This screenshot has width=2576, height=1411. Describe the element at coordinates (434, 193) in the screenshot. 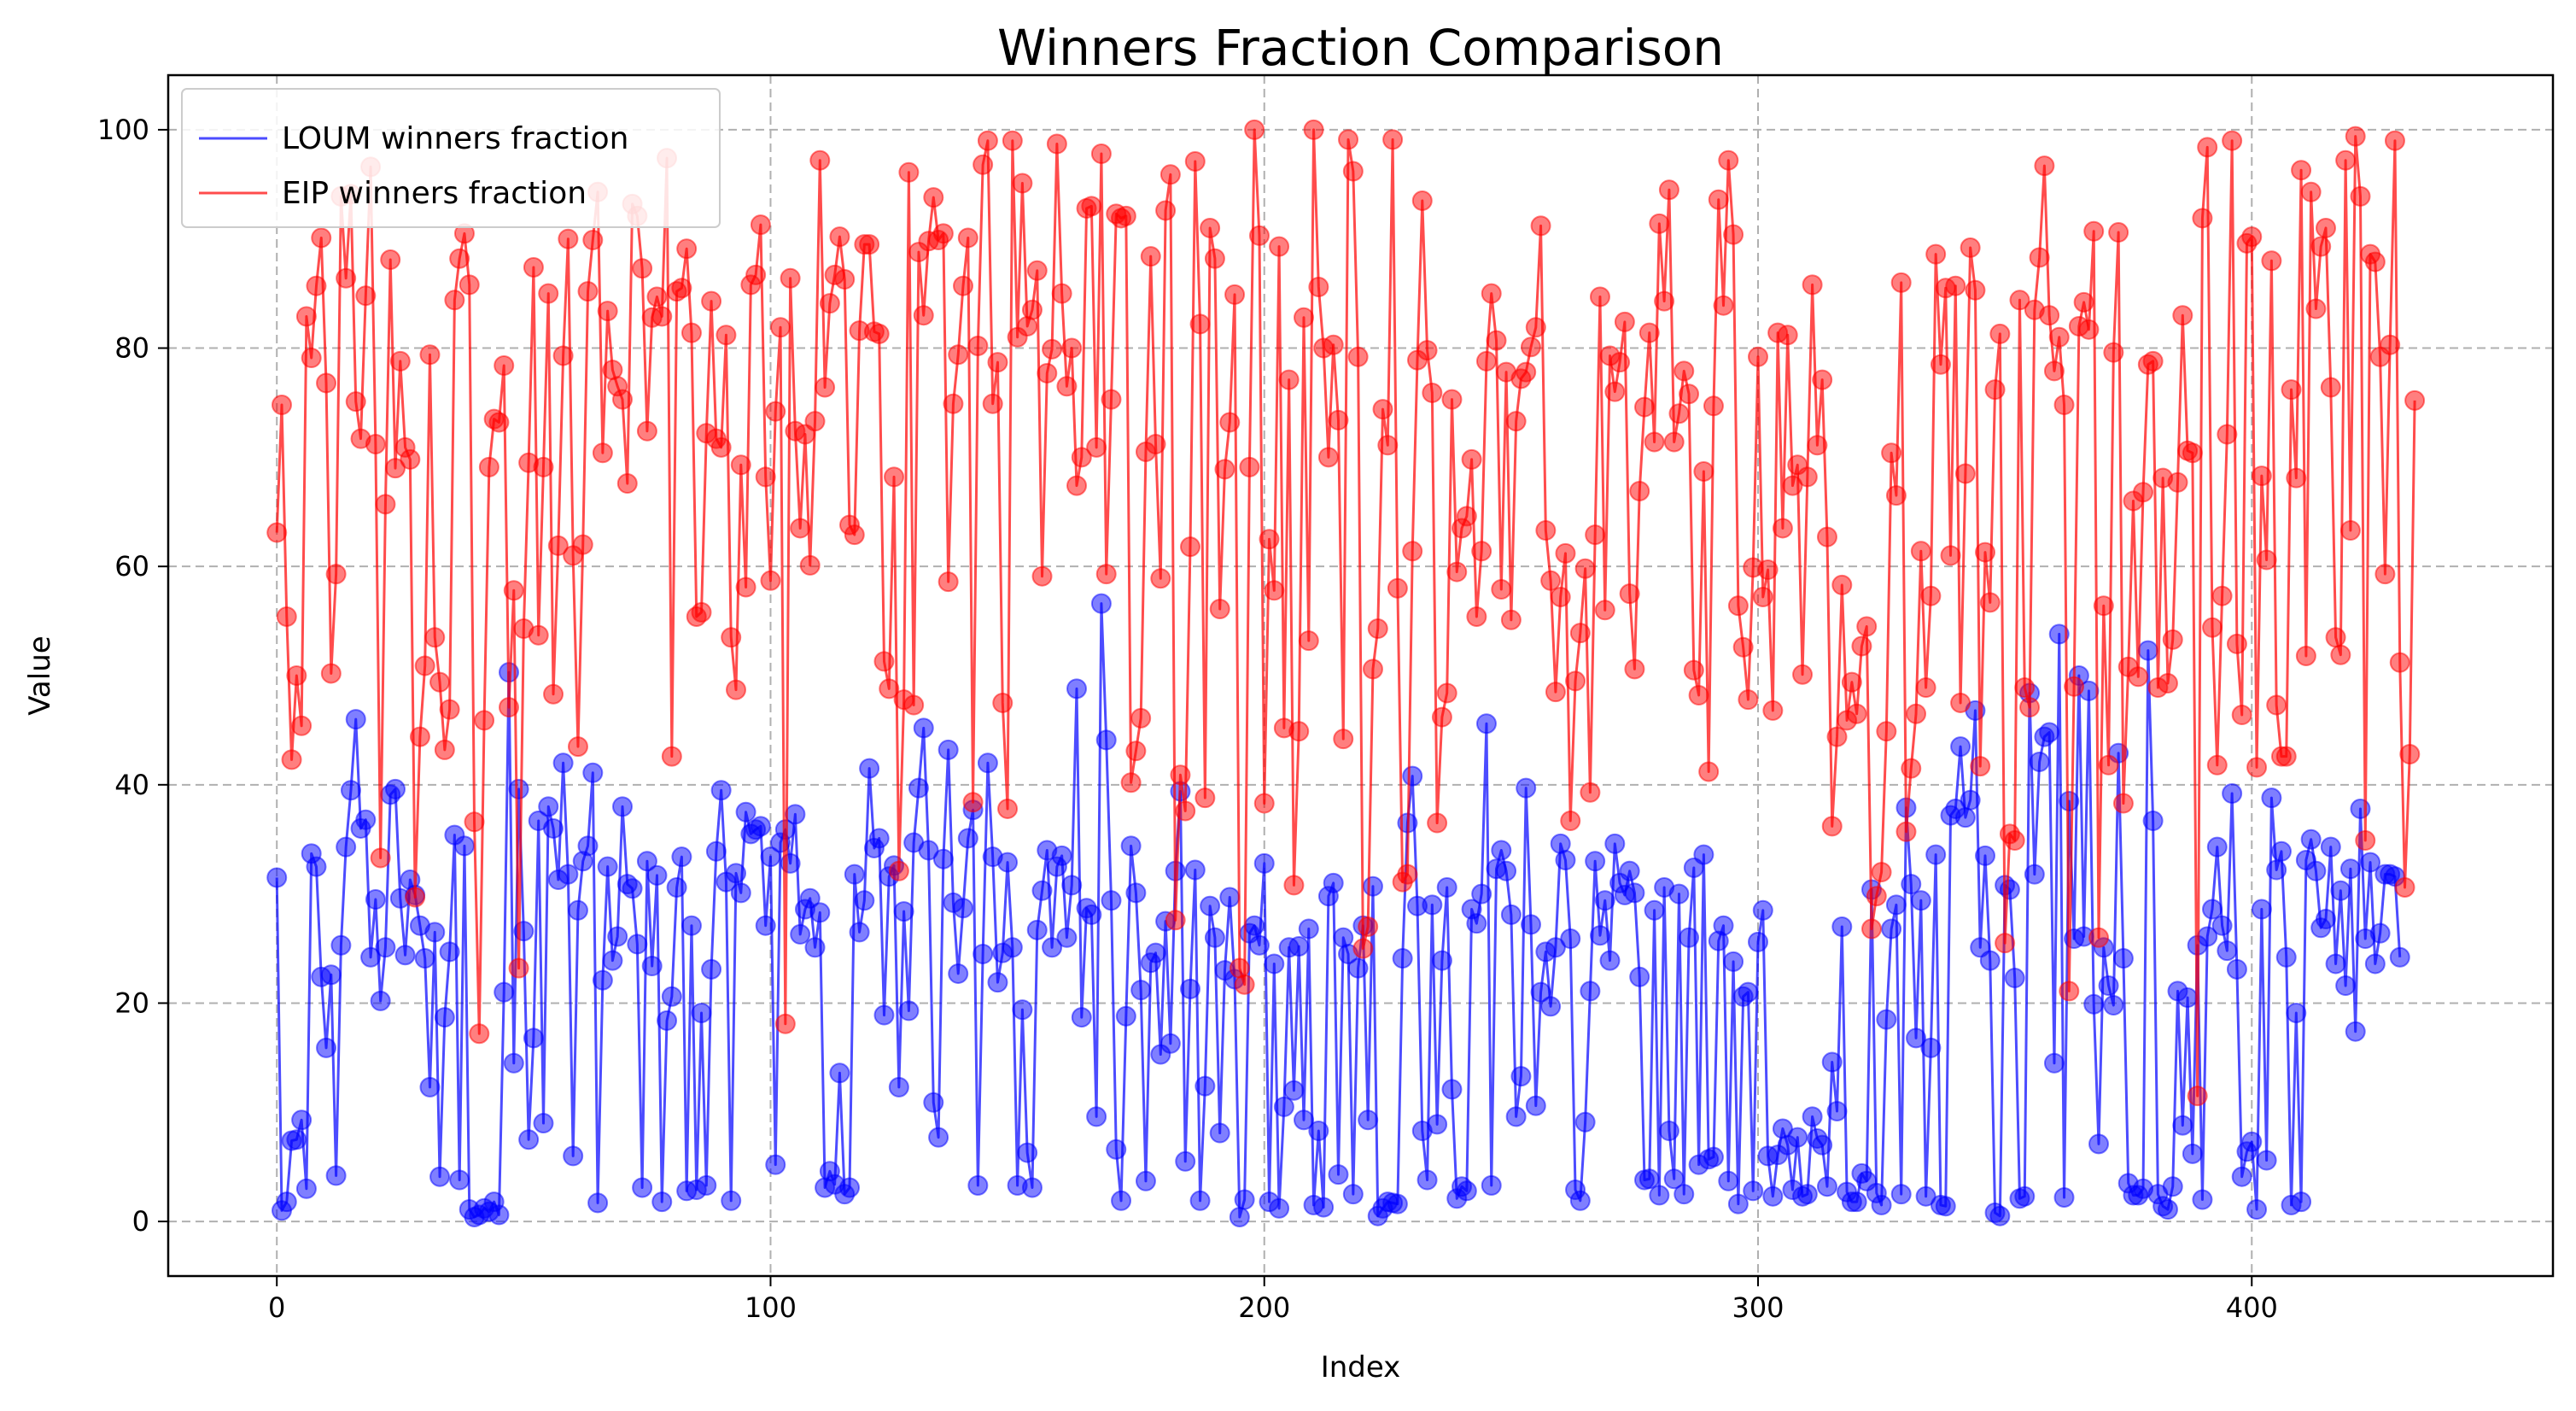

I see `legend-label-eip: EIP winners fraction` at that location.